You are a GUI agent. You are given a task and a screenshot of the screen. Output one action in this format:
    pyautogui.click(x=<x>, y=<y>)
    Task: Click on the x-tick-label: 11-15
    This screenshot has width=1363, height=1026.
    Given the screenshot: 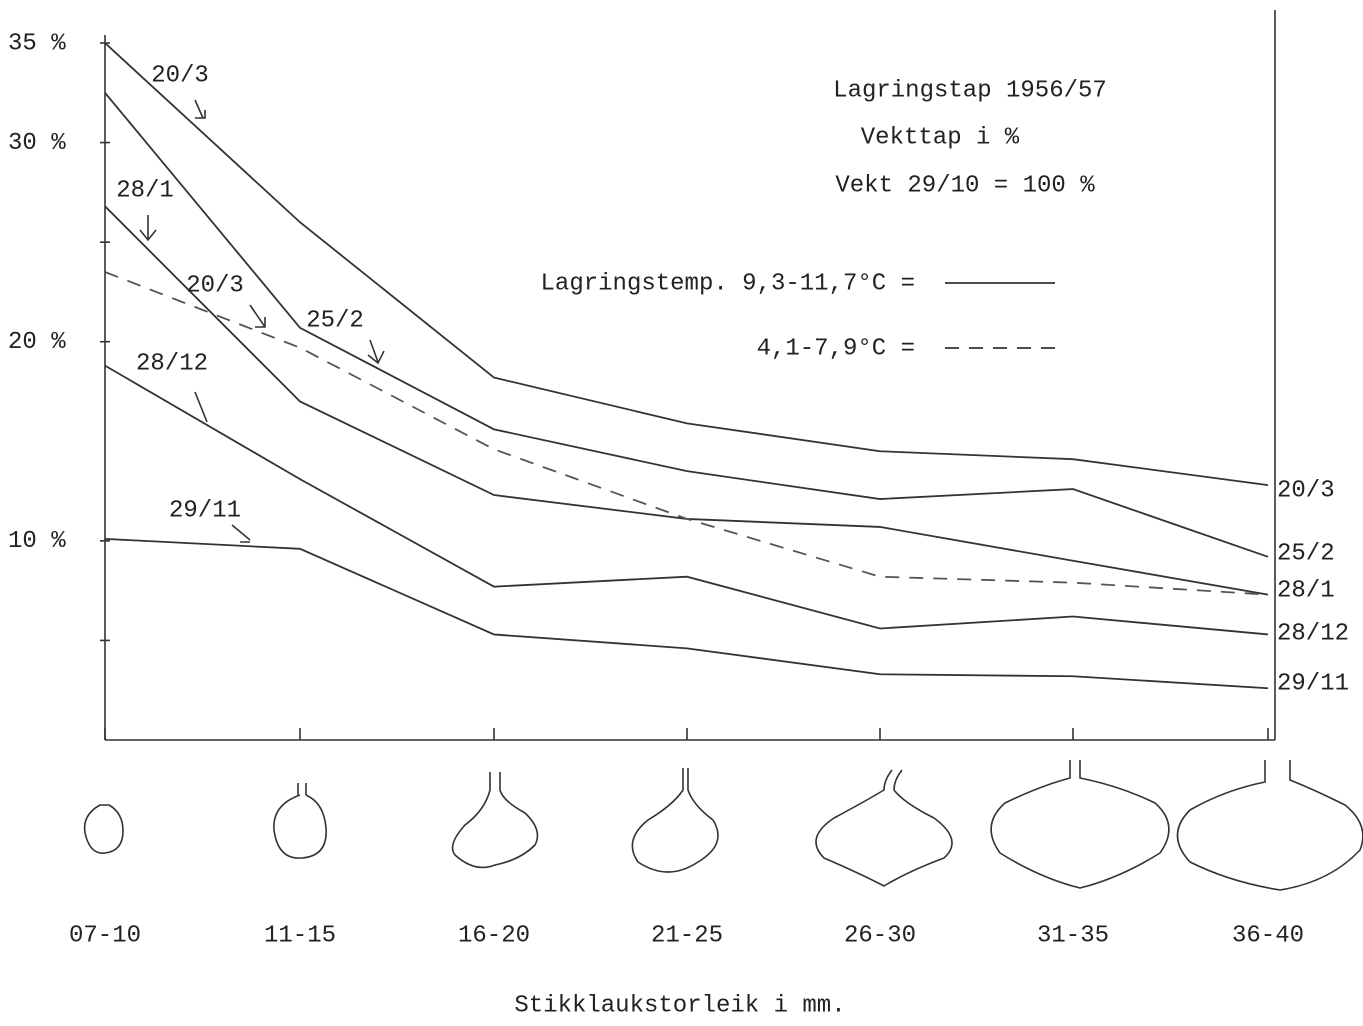 What is the action you would take?
    pyautogui.click(x=300, y=935)
    